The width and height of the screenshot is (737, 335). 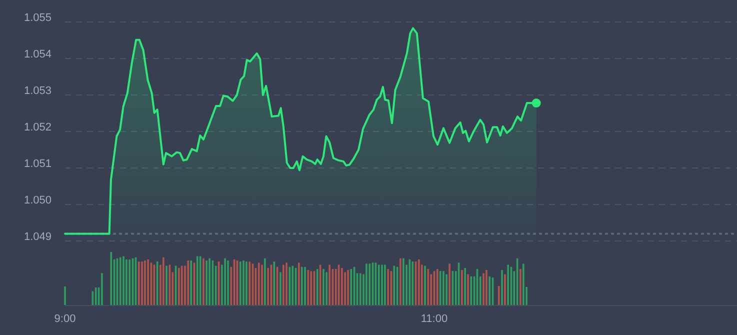 I want to click on y-tick-label: 1.049, so click(x=38, y=236).